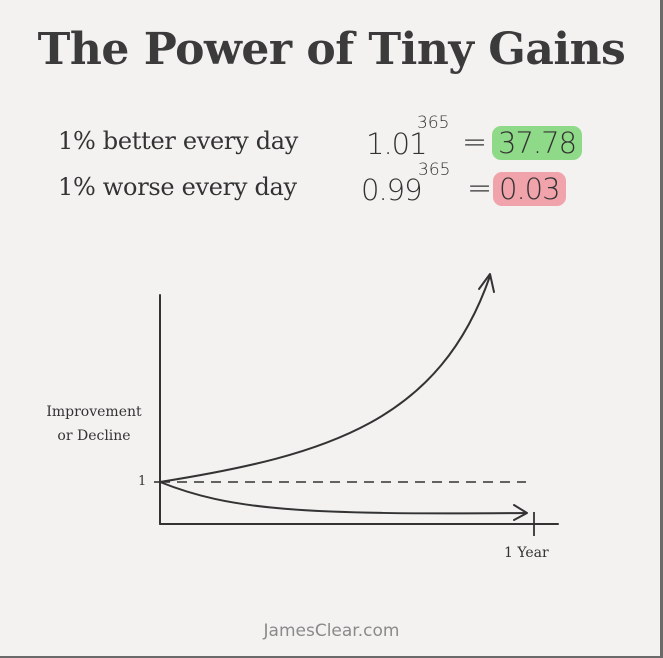 The height and width of the screenshot is (658, 663). Describe the element at coordinates (486, 283) in the screenshot. I see `growth-arrowhead` at that location.